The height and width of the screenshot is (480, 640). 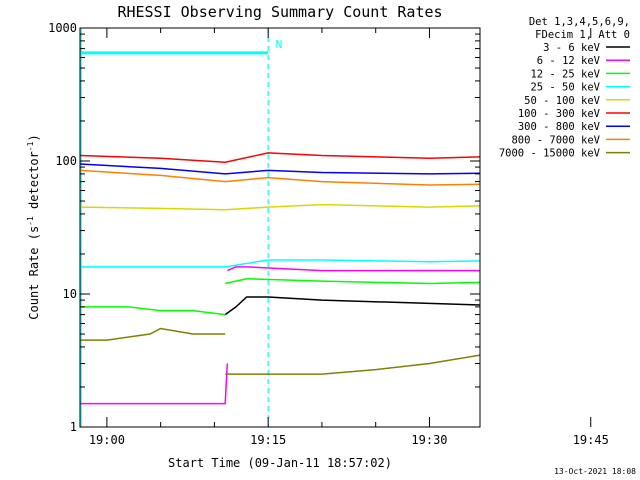 I want to click on legend-label-2: 12 - 25 keV, so click(x=565, y=74).